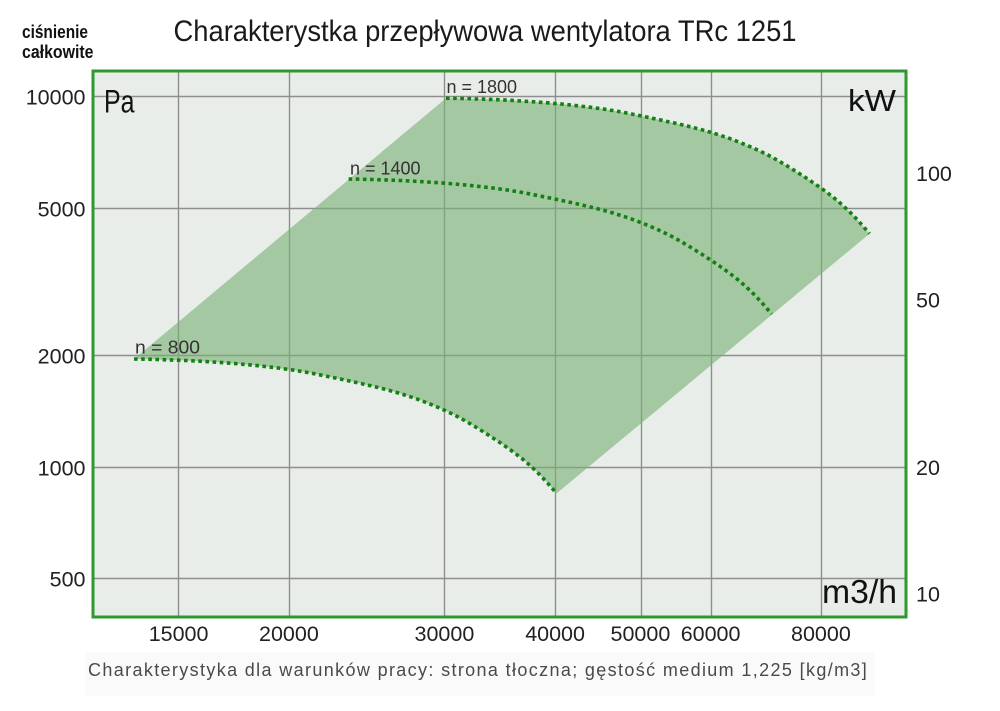 The width and height of the screenshot is (1000, 711). Describe the element at coordinates (821, 634) in the screenshot. I see `svg-text: 80000` at that location.